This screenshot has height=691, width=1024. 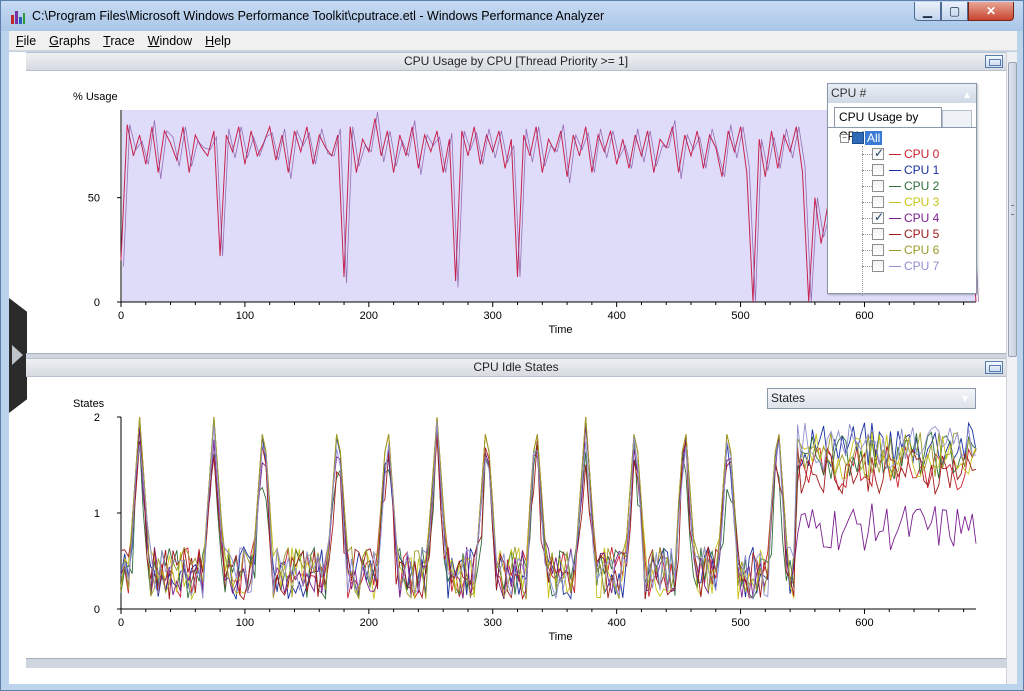 What do you see at coordinates (513, 41) in the screenshot?
I see `menu-bar: File Graphs Trace Window Help` at bounding box center [513, 41].